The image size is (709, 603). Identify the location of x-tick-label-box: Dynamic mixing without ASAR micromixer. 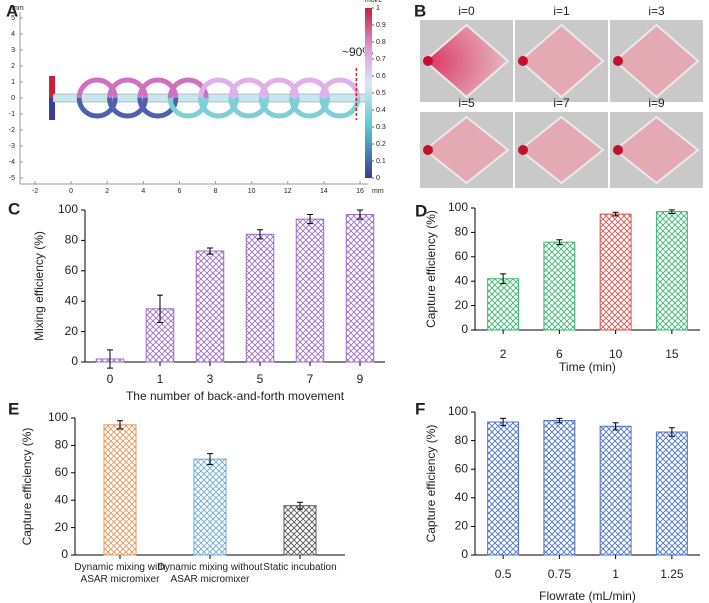
(209, 573).